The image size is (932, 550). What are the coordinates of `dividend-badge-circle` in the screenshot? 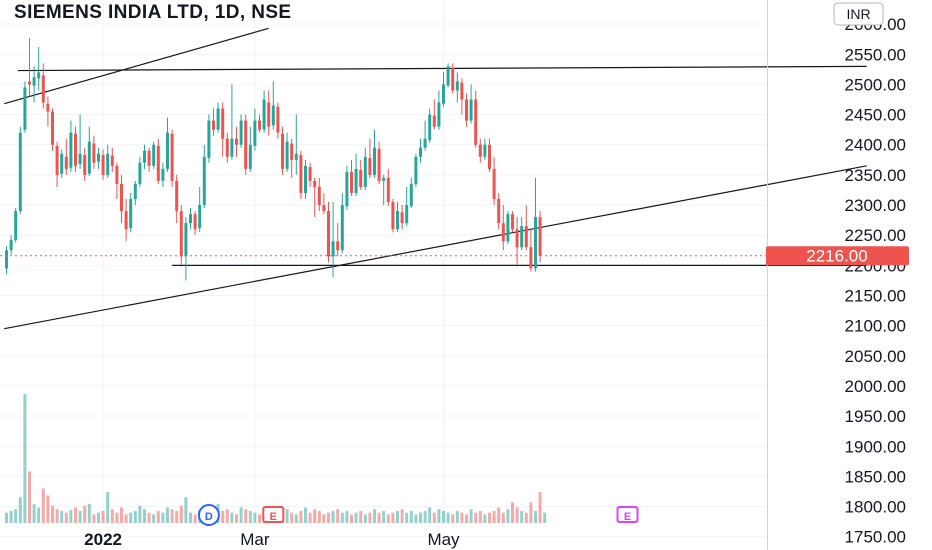 It's located at (208, 515).